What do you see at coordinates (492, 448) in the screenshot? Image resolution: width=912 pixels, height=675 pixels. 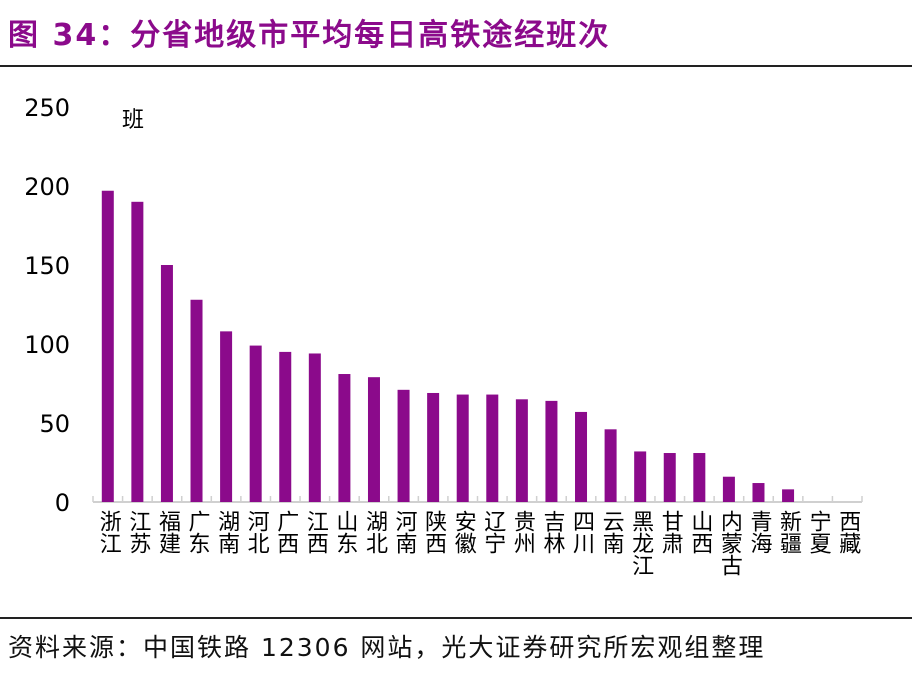 I see `bar-辽宁` at bounding box center [492, 448].